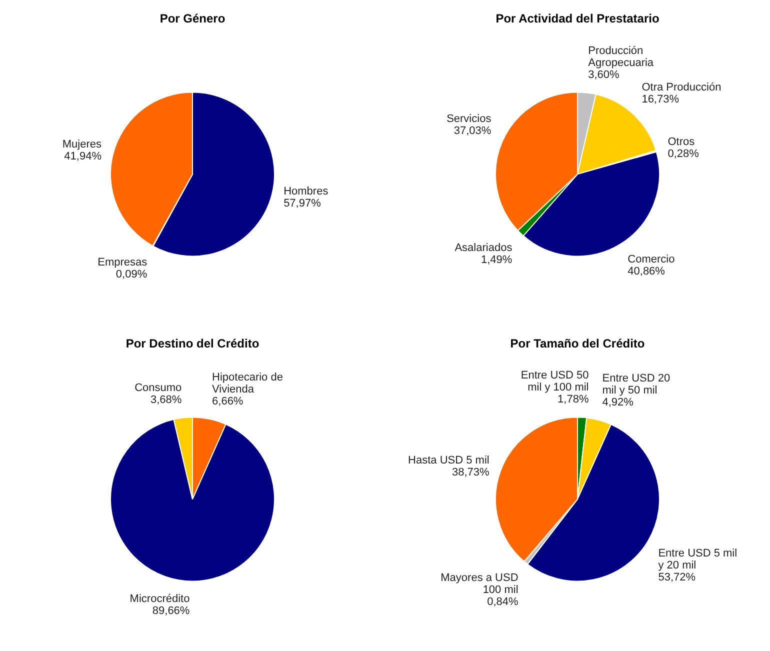  What do you see at coordinates (698, 559) in the screenshot?
I see `slice-label: Entre USD 5 mil y 20 mil` at bounding box center [698, 559].